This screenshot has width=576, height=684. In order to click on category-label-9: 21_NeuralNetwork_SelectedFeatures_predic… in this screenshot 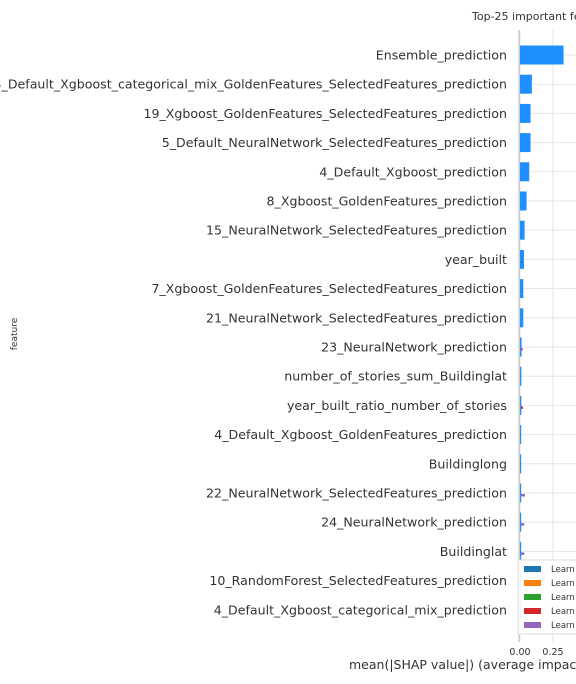, I will do `click(356, 317)`.